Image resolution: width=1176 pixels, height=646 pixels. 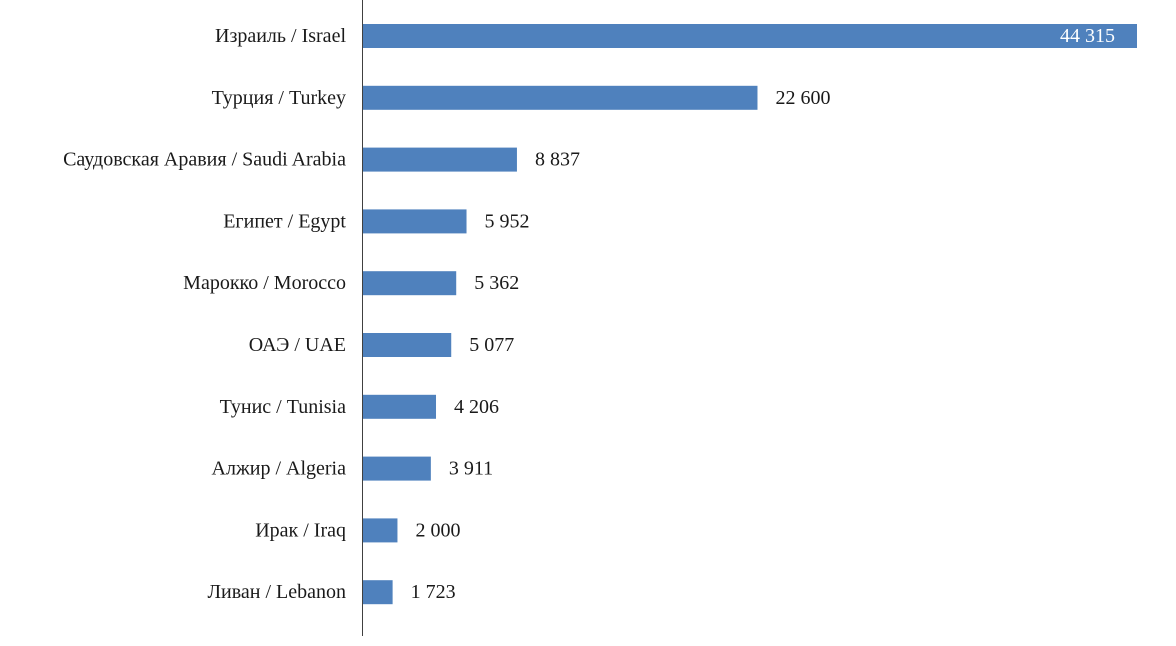 What do you see at coordinates (507, 221) in the screenshot?
I see `value-label: 5 952` at bounding box center [507, 221].